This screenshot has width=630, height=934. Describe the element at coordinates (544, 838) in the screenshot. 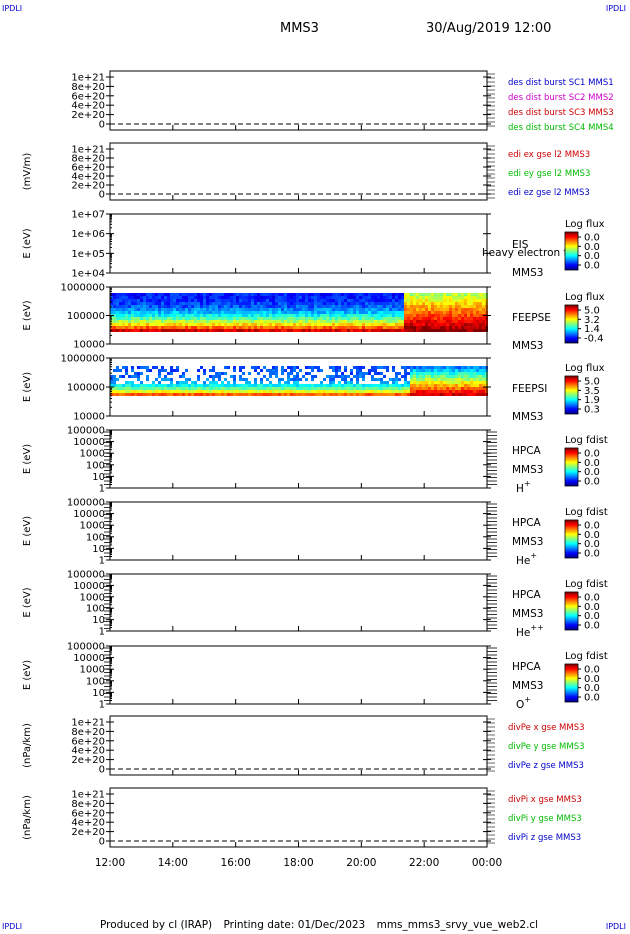

I see `p11-legend-entry: divPi z gse MMS3` at that location.